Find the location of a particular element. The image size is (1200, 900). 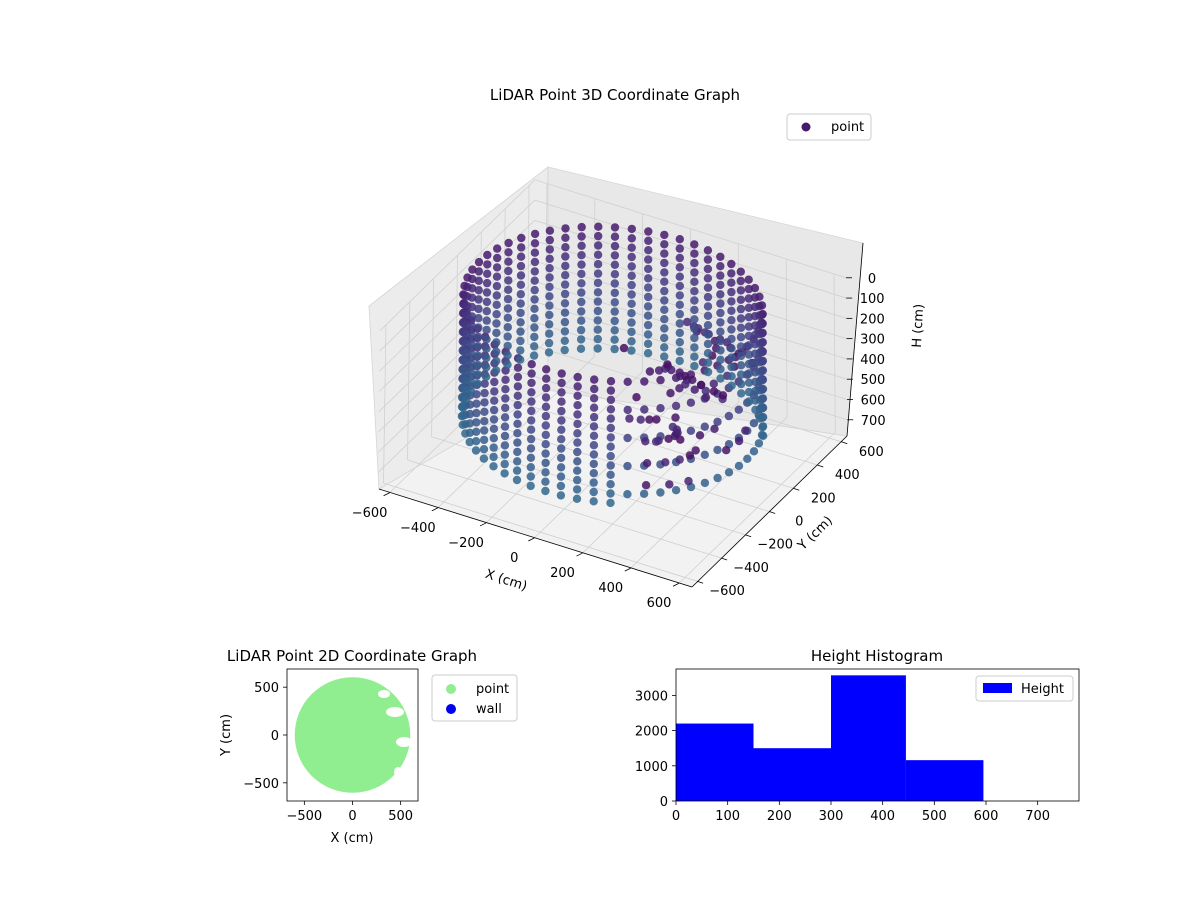

grid-line-back-x is located at coordinates (834, 353).